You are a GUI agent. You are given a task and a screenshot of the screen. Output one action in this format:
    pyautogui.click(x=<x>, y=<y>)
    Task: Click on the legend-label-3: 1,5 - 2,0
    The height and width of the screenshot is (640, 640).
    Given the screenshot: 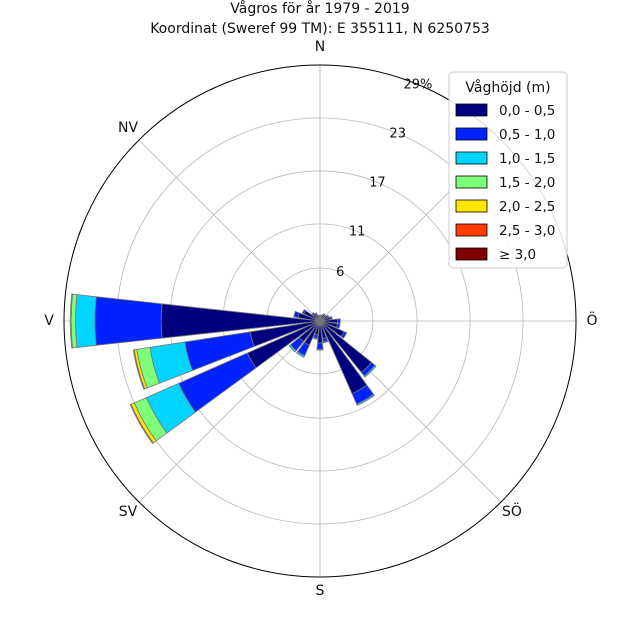 What is the action you would take?
    pyautogui.click(x=527, y=183)
    